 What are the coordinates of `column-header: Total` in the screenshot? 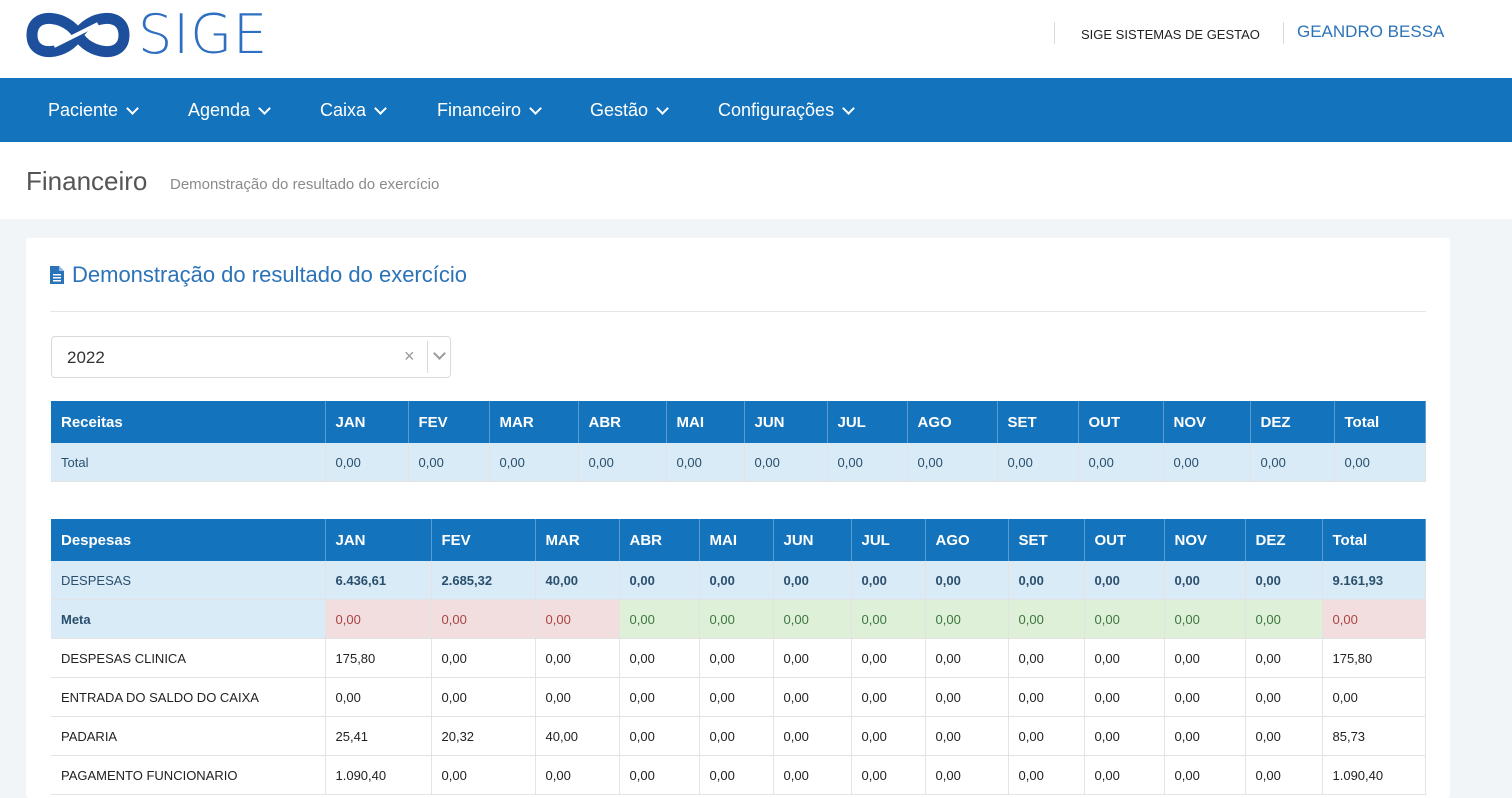 It's located at (1374, 540).